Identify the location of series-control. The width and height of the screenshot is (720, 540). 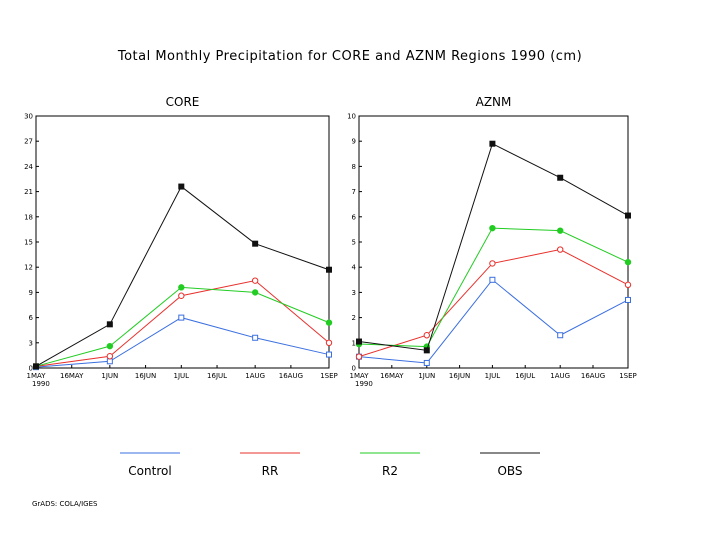
(493, 321).